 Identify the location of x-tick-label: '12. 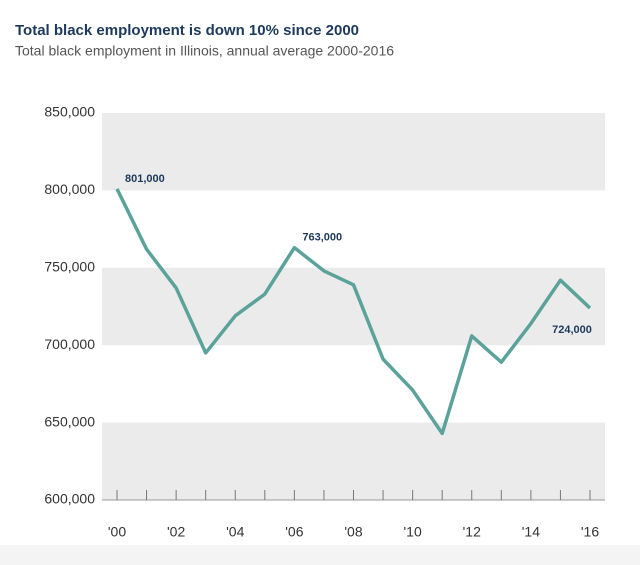
(472, 532).